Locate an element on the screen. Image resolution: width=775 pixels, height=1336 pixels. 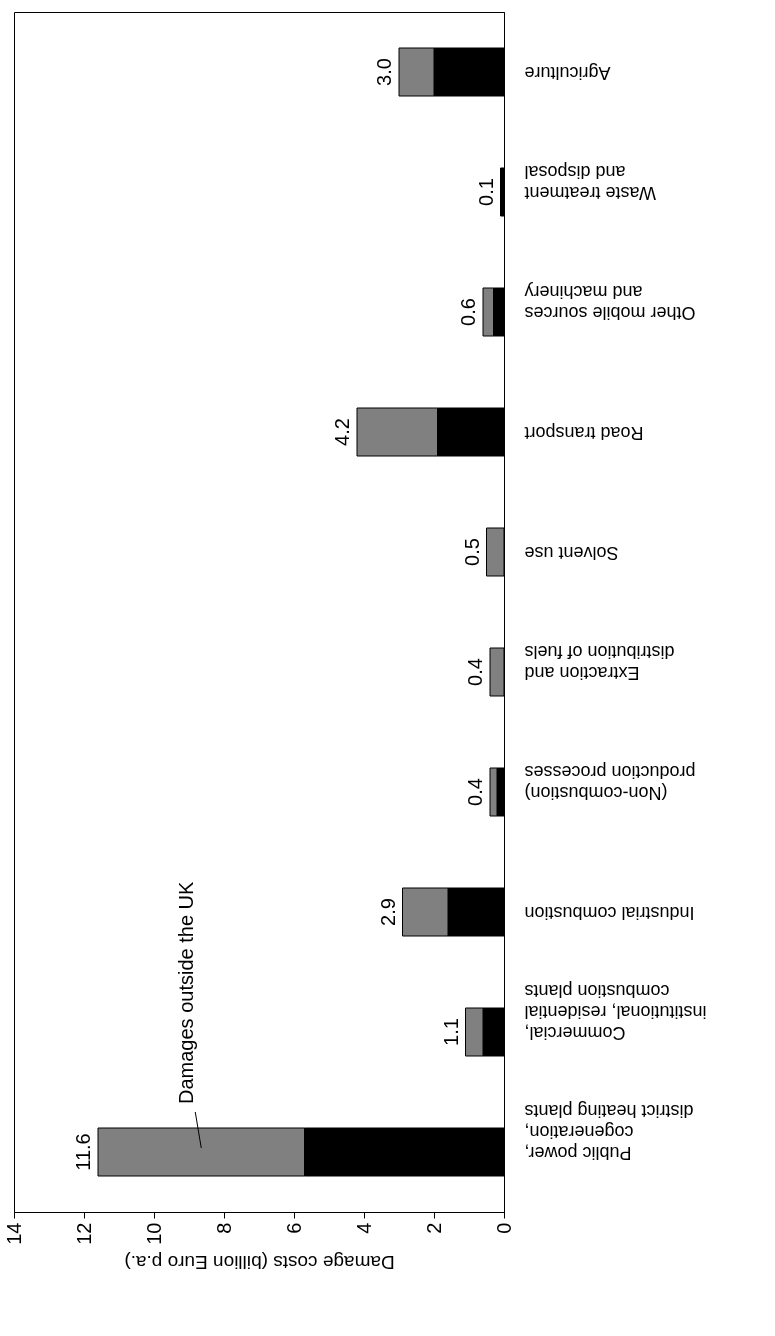
y-tick-label: Agriculture is located at coordinates (567, 73).